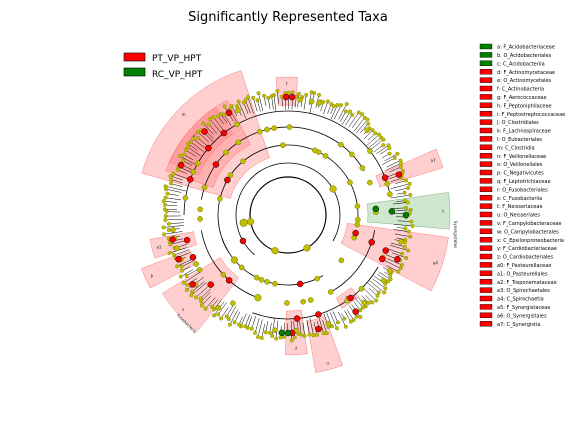  I want to click on clade-shade-label-j: j, so click(195, 134).